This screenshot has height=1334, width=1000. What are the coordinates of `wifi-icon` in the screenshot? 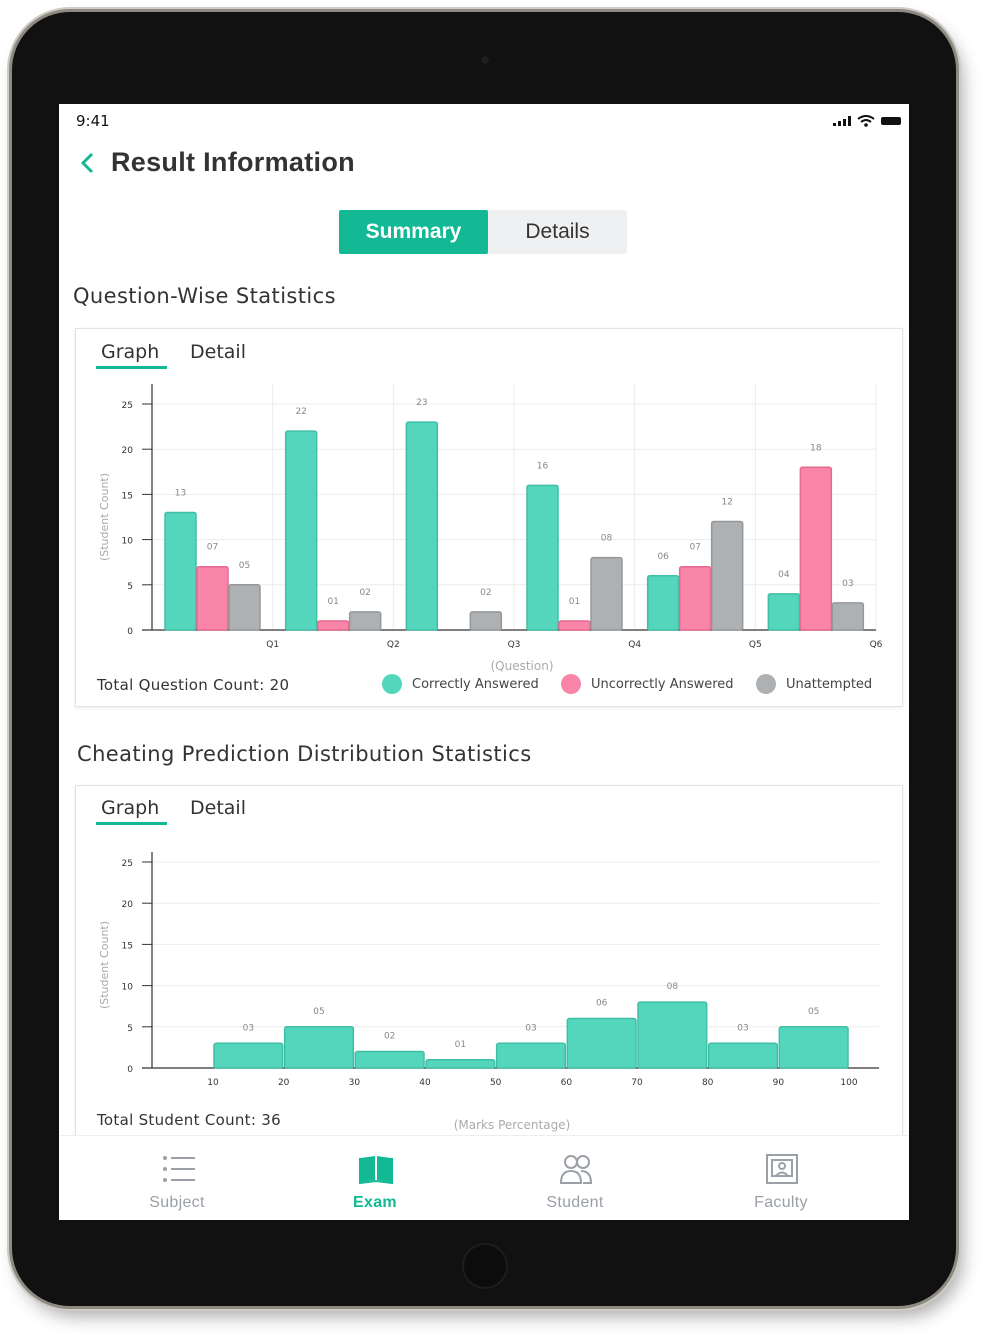 It's located at (866, 121).